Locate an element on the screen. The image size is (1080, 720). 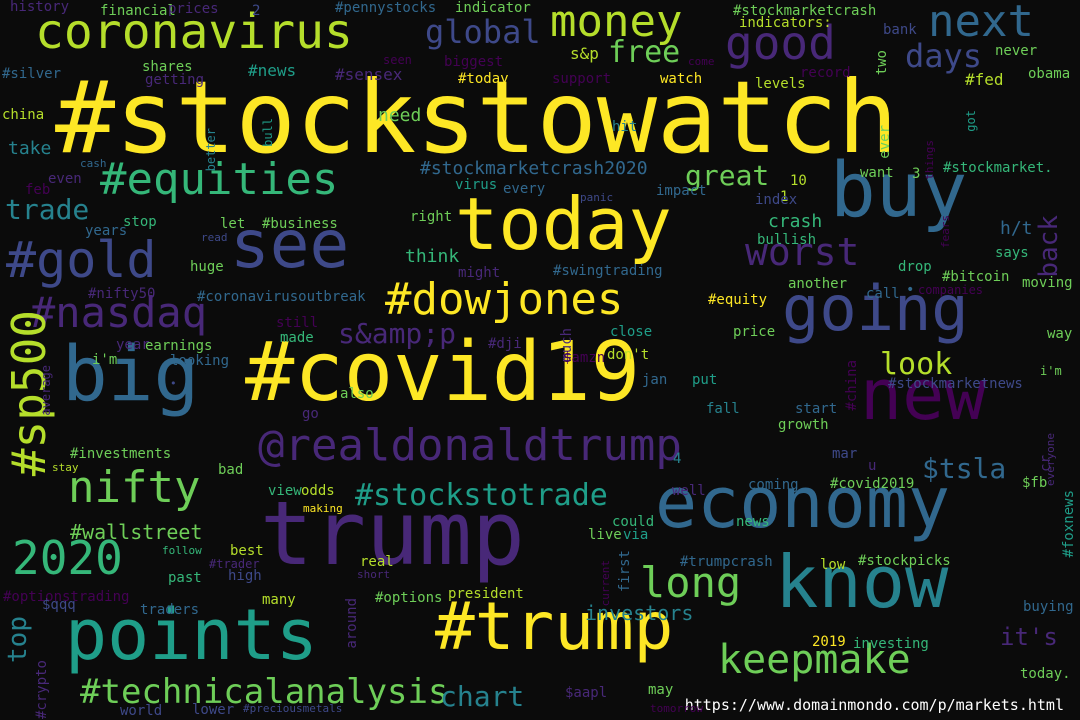
word-got: got is located at coordinates (971, 121).